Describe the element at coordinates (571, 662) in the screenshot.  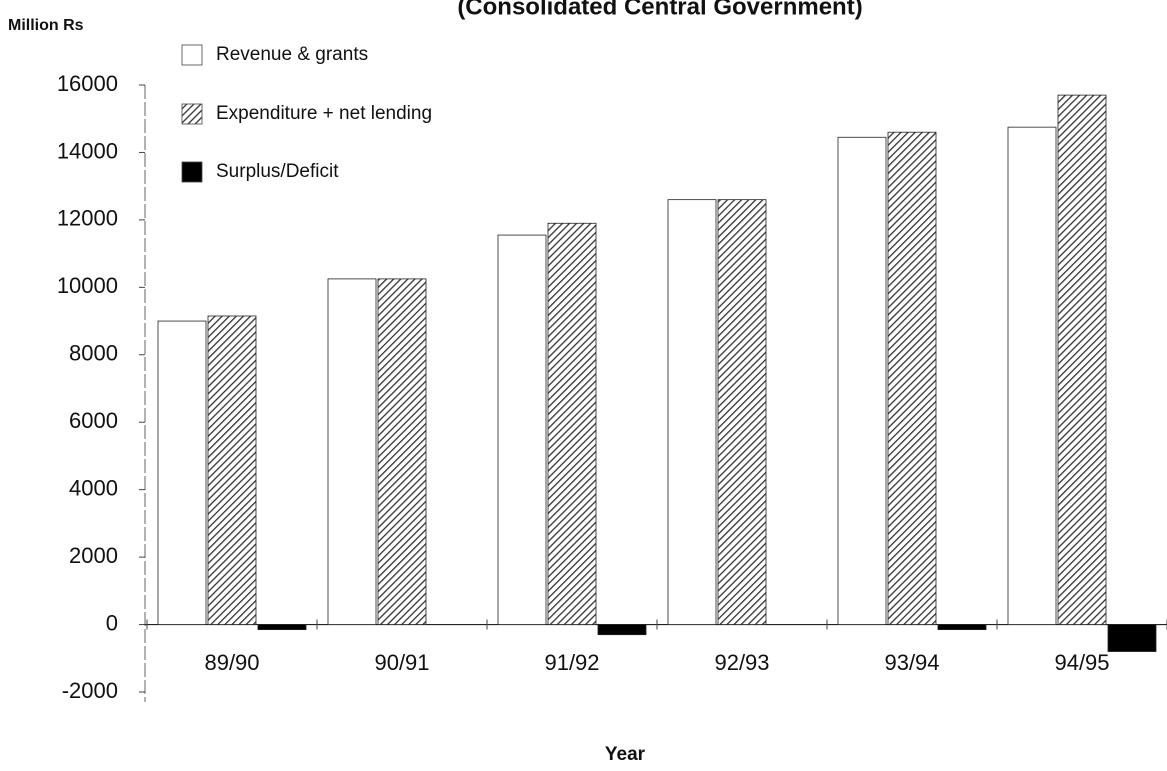
I see `x-tick-label: 91/92` at that location.